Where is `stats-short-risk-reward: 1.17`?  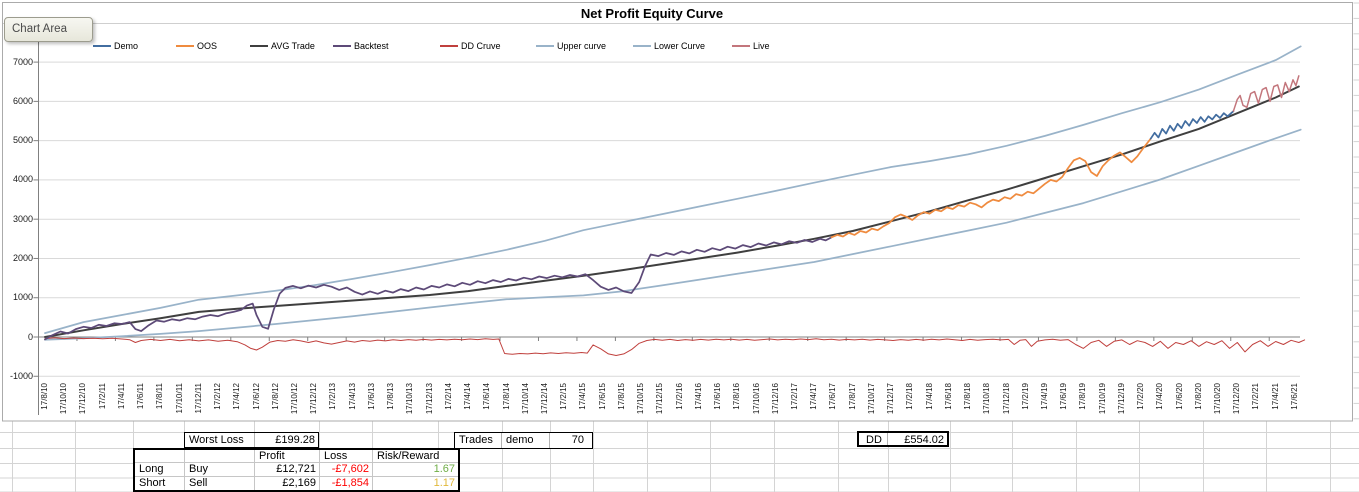
stats-short-risk-reward: 1.17 is located at coordinates (444, 482).